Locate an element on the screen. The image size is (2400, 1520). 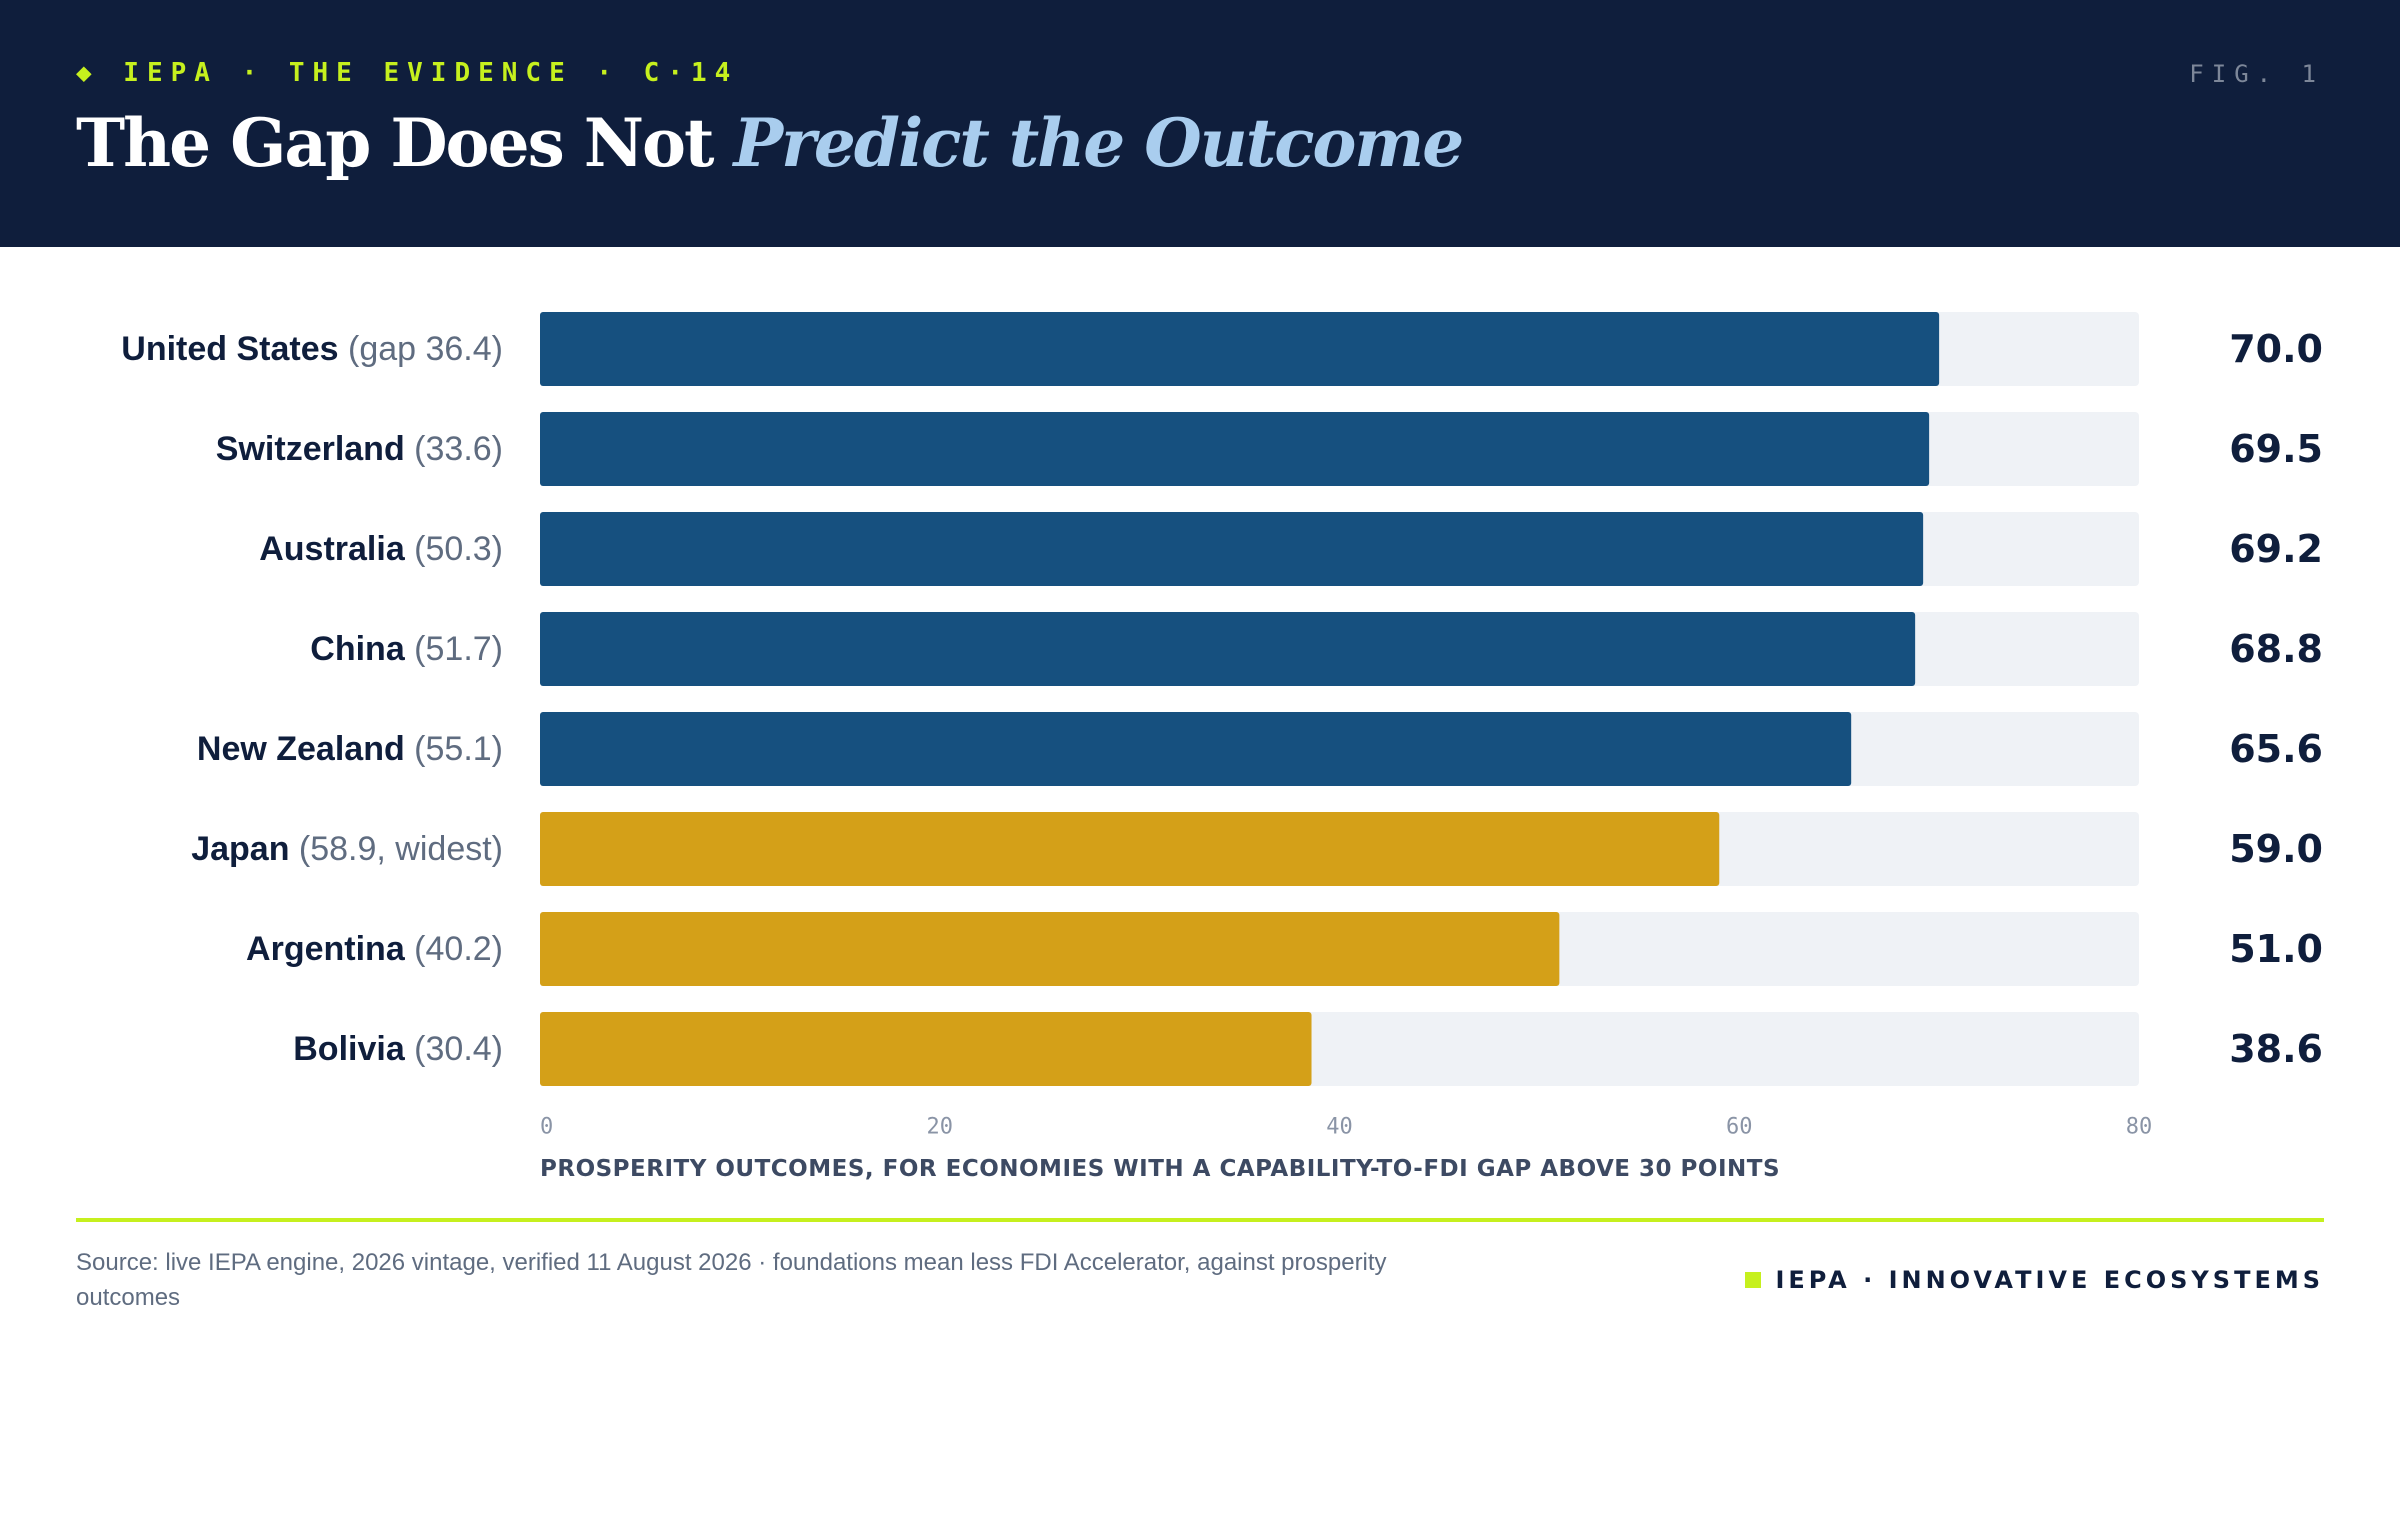
category-label: Japan (58.9, widest) is located at coordinates (347, 849).